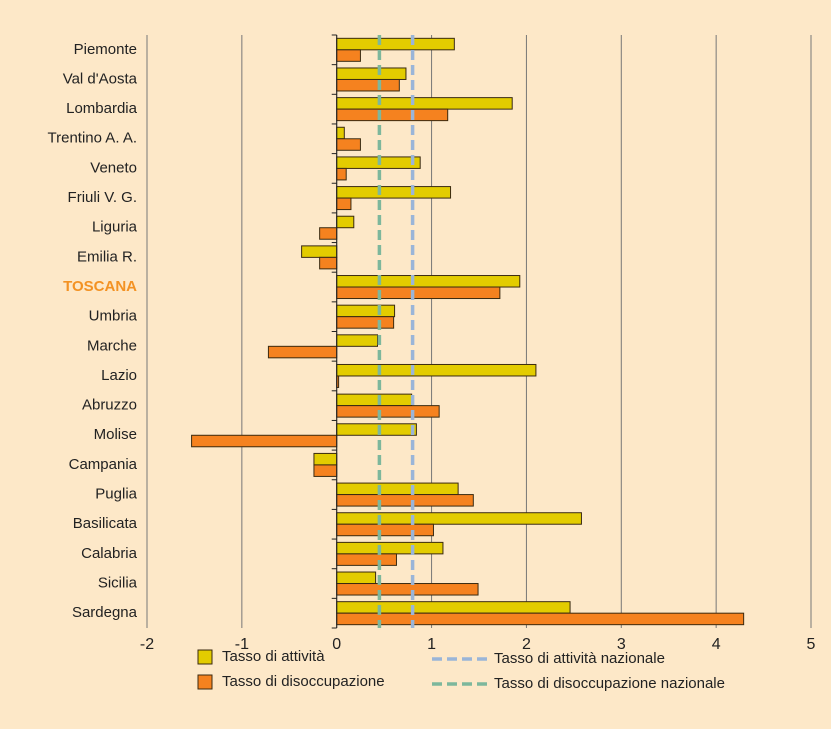  What do you see at coordinates (109, 405) in the screenshot?
I see `y-tick-label: Abruzzo` at bounding box center [109, 405].